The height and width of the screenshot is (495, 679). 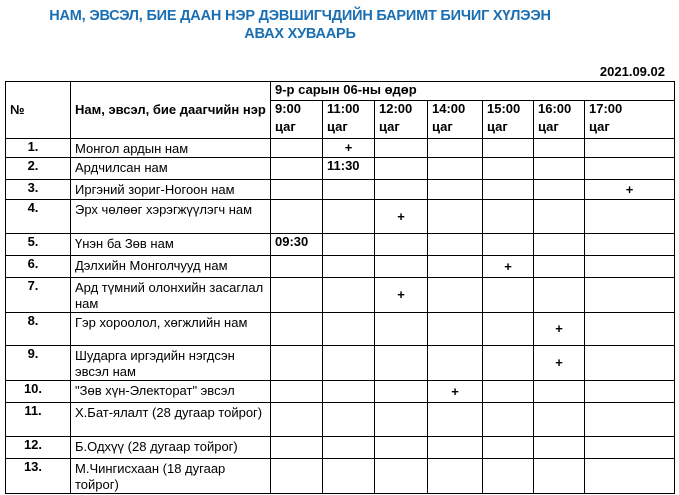 I want to click on row-number: 10., so click(x=38, y=391).